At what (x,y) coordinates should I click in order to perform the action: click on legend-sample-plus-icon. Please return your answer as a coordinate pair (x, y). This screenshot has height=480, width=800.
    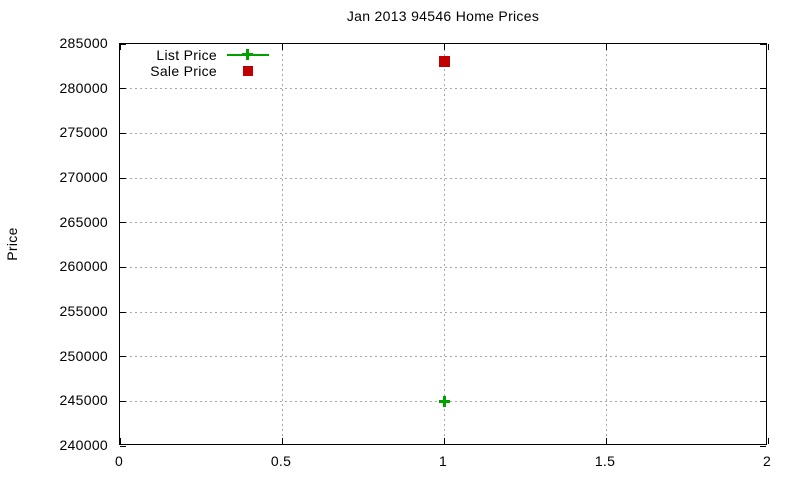
    Looking at the image, I should click on (248, 55).